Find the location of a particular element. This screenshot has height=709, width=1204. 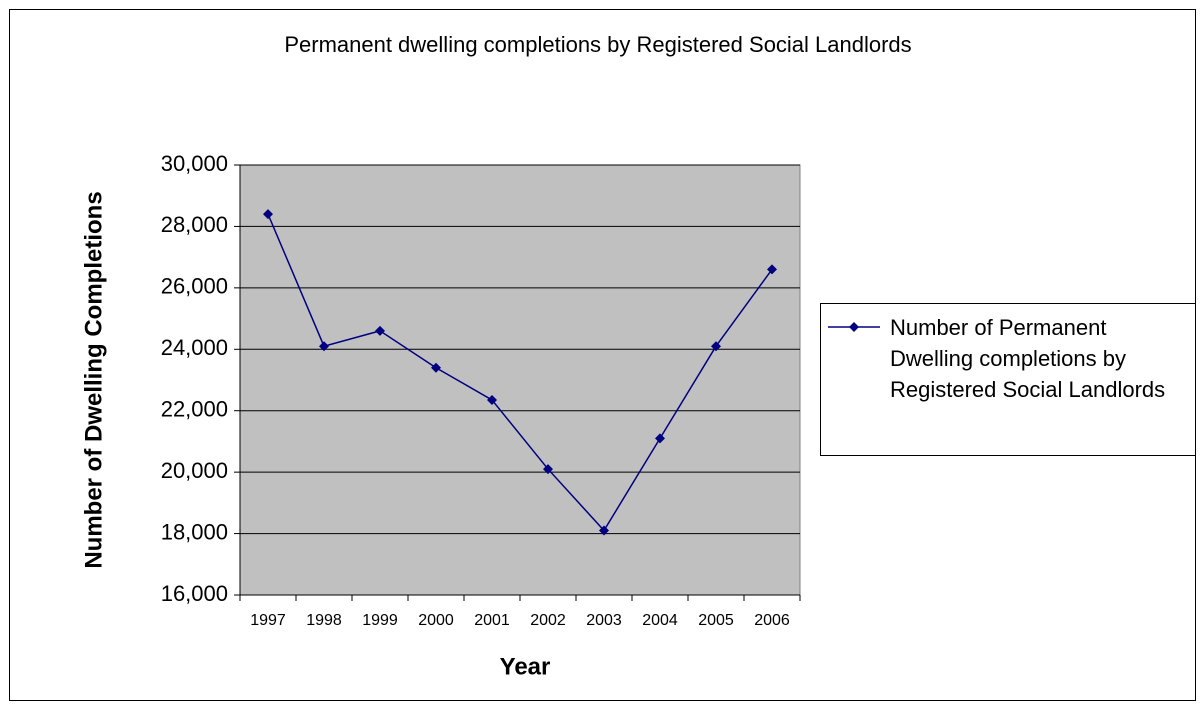

x-tick-label: 2006 is located at coordinates (772, 620).